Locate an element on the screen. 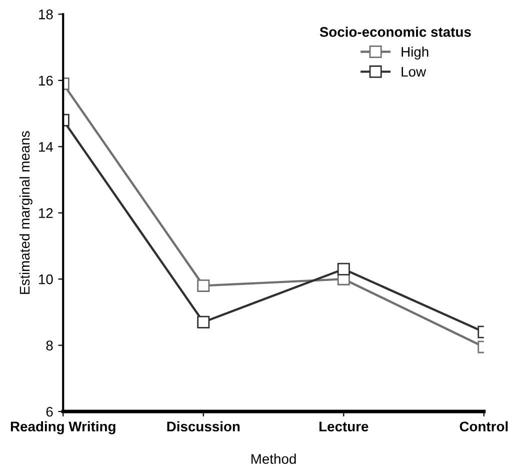 This screenshot has width=526, height=473. y-tick-label: 8 is located at coordinates (49, 345).